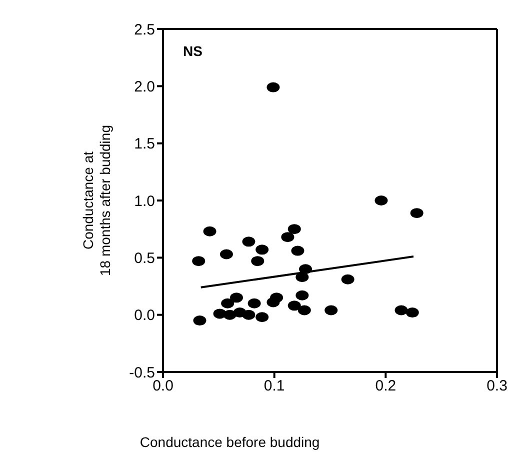 The image size is (511, 468). What do you see at coordinates (274, 386) in the screenshot?
I see `x-tick-label: 0.1` at bounding box center [274, 386].